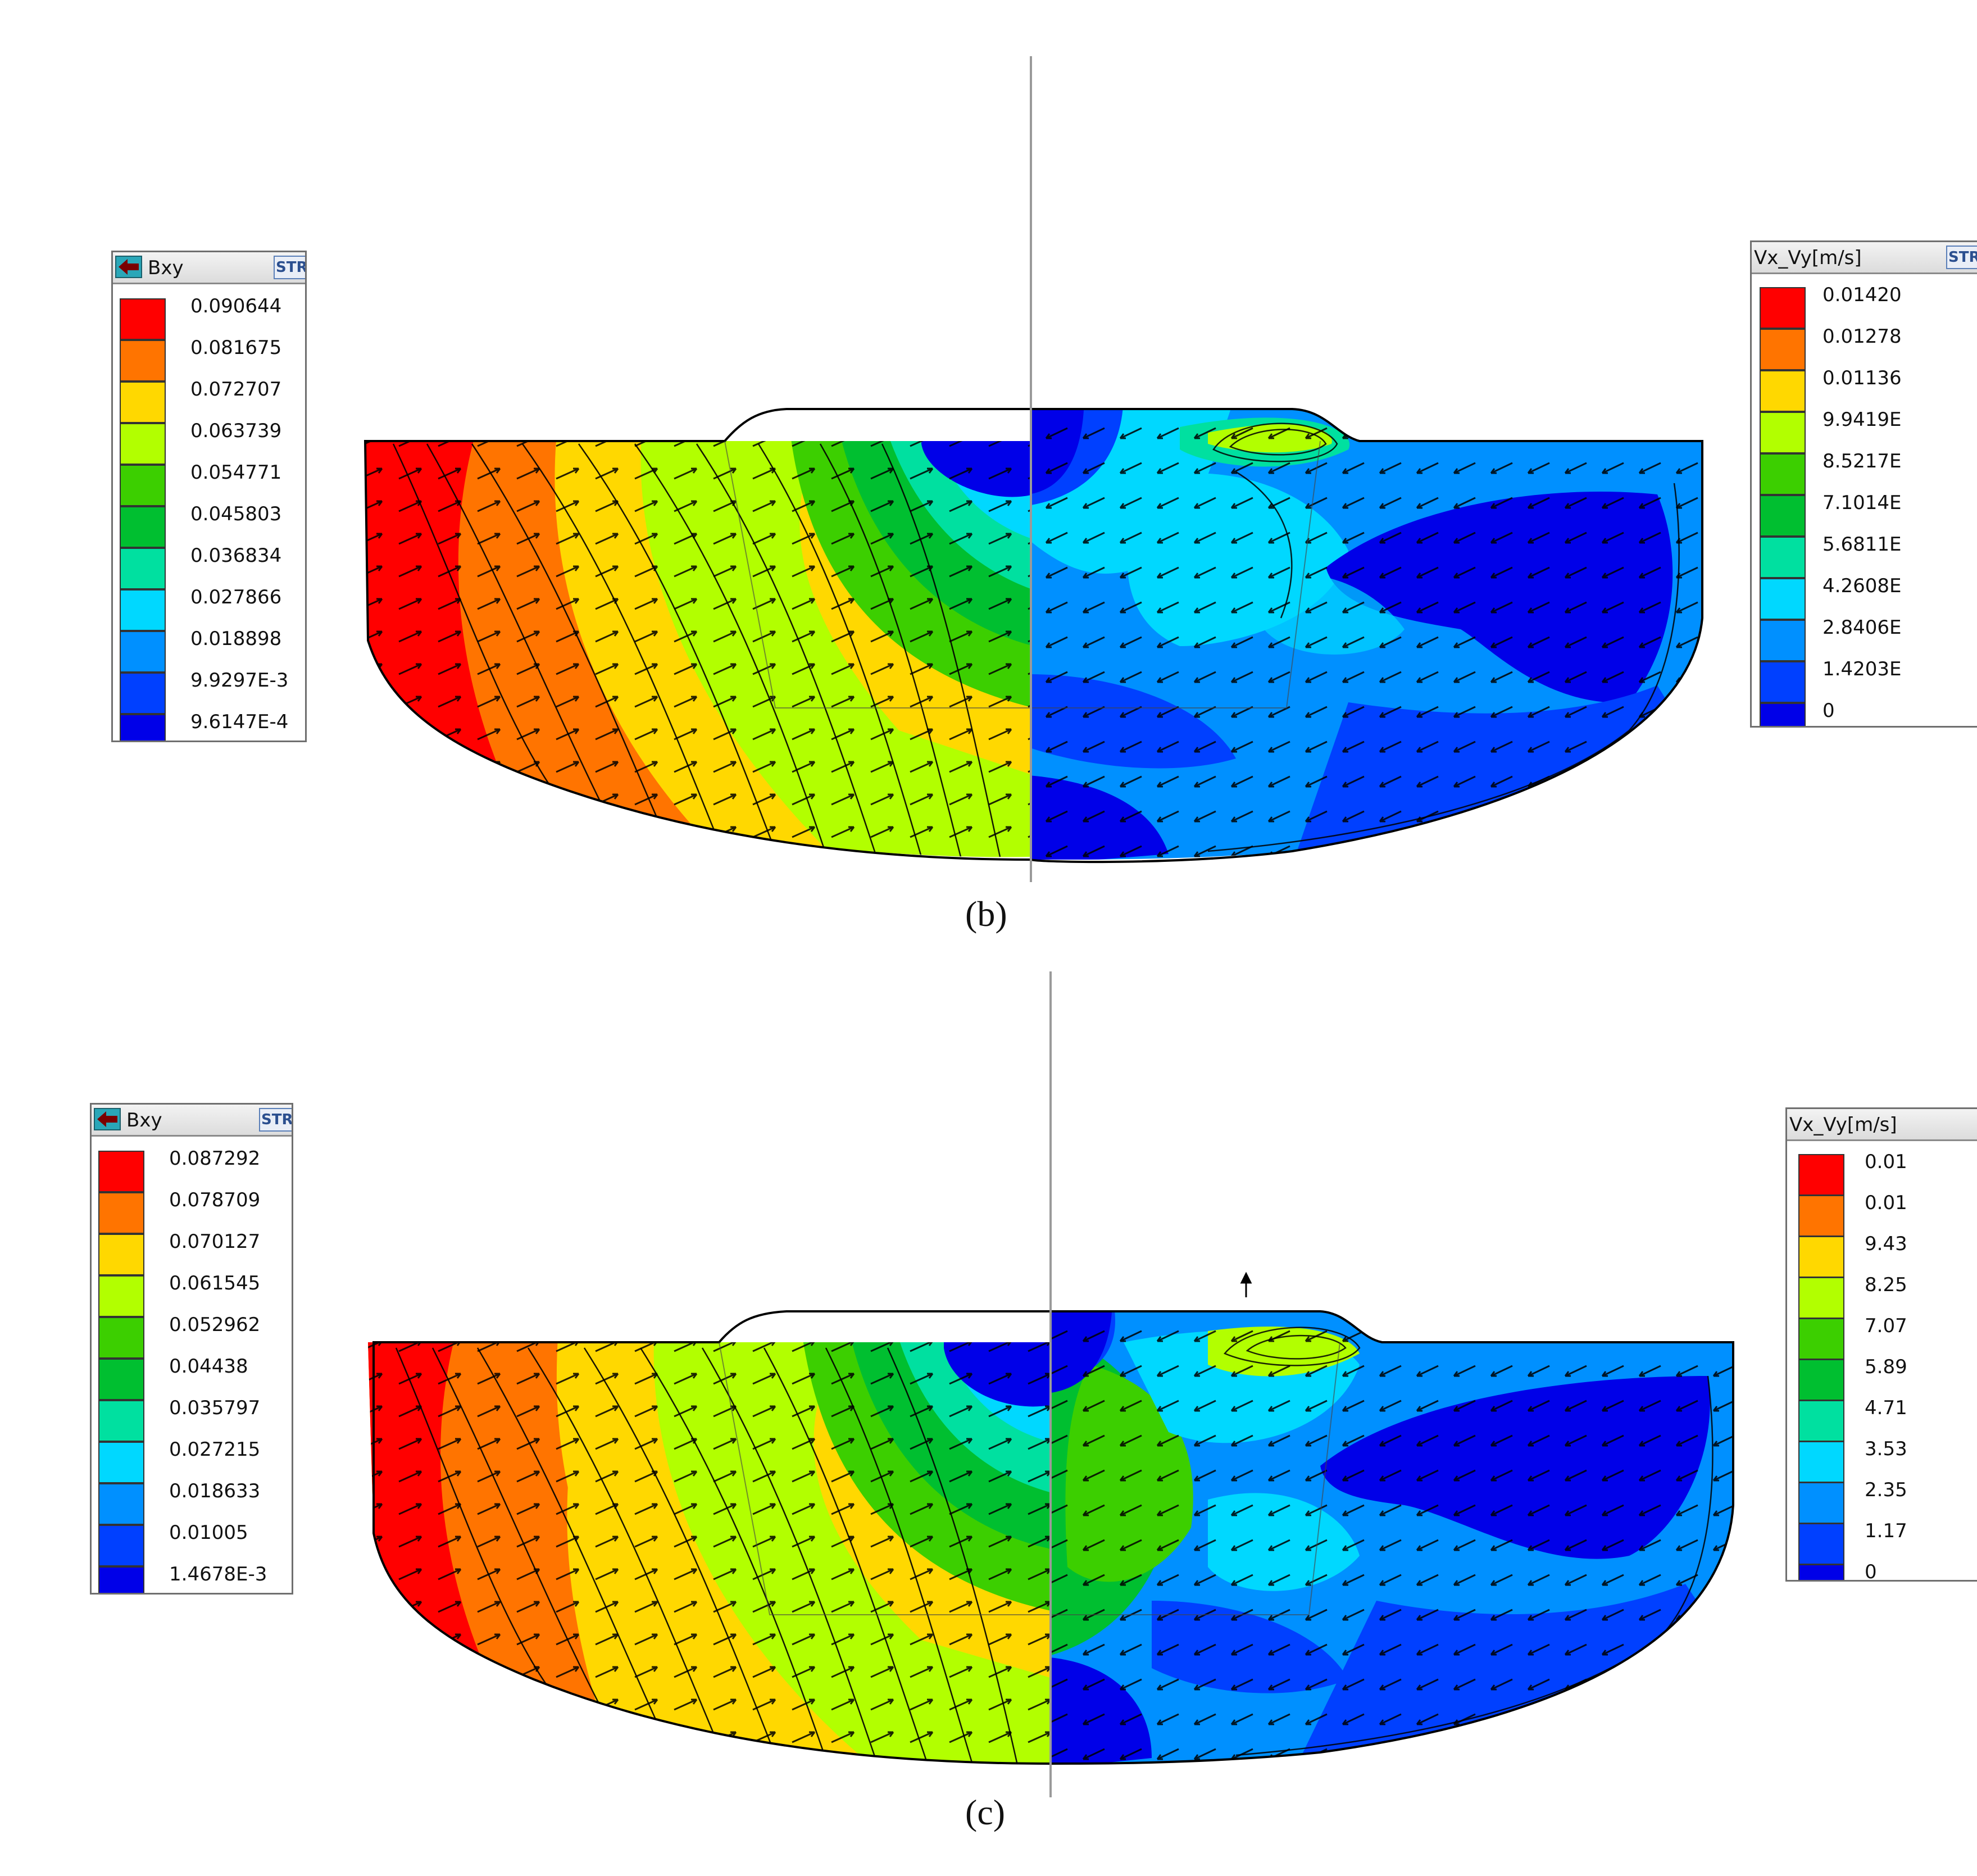  What do you see at coordinates (236, 389) in the screenshot?
I see `legend-value: 0.072707` at bounding box center [236, 389].